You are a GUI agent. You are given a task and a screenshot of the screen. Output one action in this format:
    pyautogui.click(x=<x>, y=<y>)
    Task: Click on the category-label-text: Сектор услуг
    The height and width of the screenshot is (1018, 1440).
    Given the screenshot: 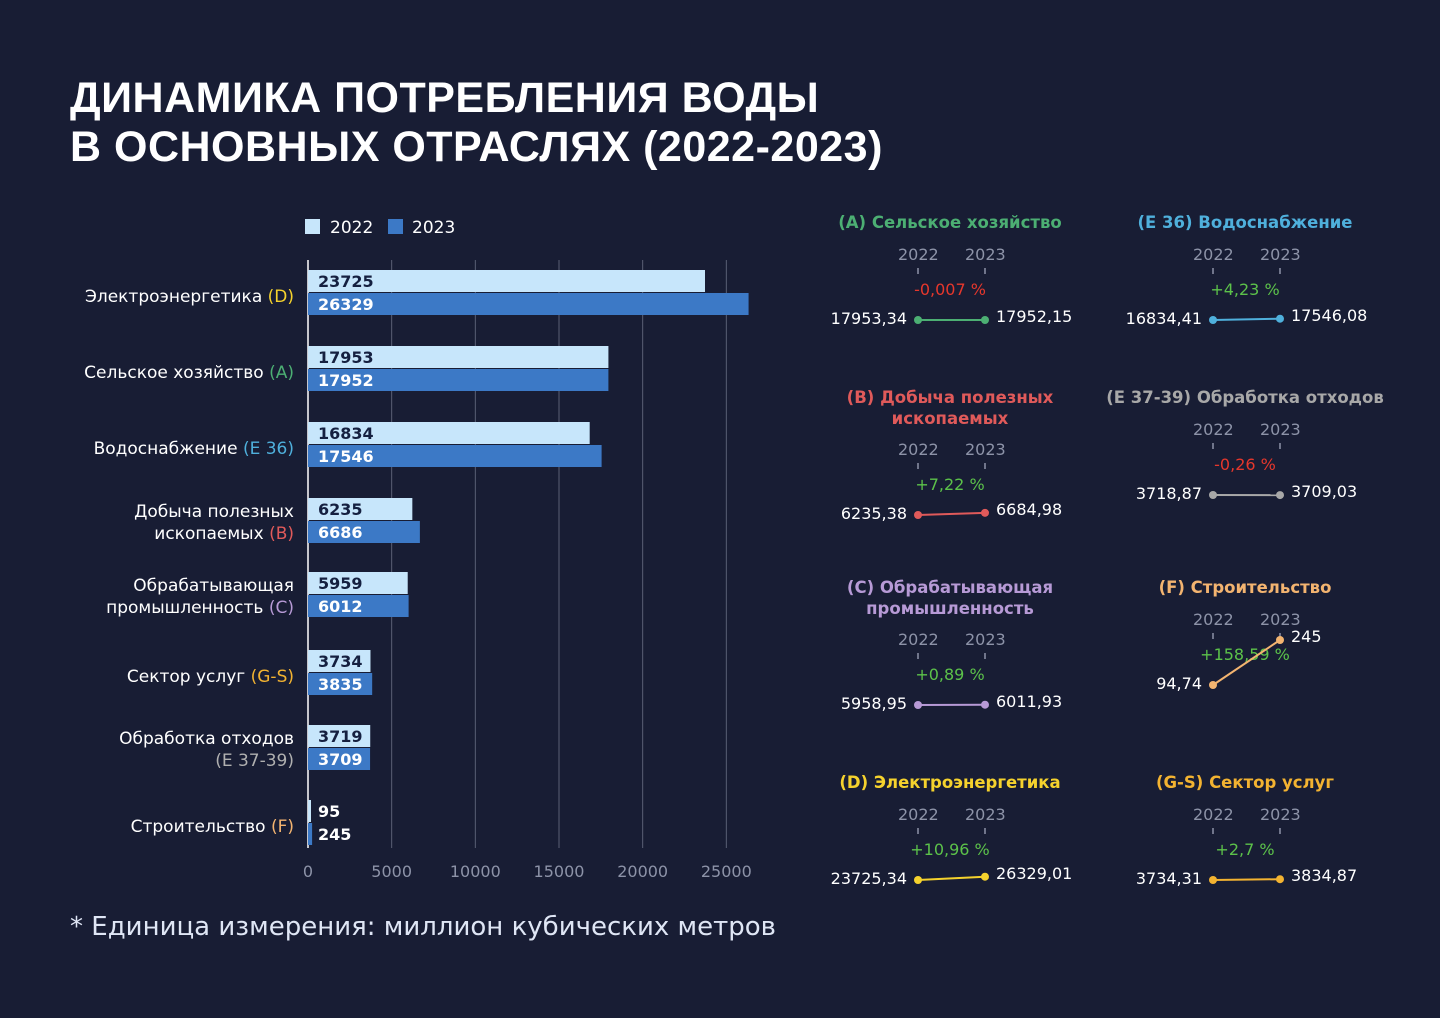 What is the action you would take?
    pyautogui.click(x=189, y=677)
    